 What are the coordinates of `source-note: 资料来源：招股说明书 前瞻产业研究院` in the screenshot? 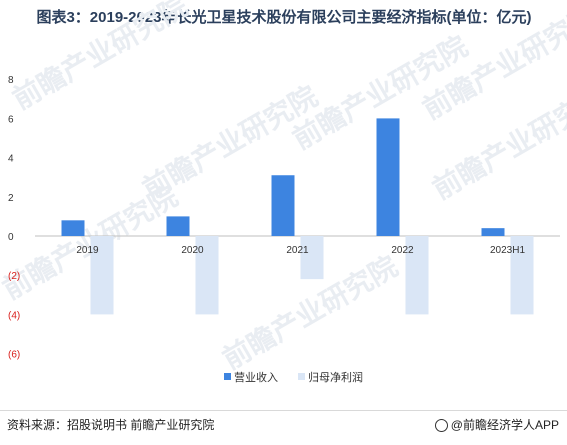 It's located at (111, 425).